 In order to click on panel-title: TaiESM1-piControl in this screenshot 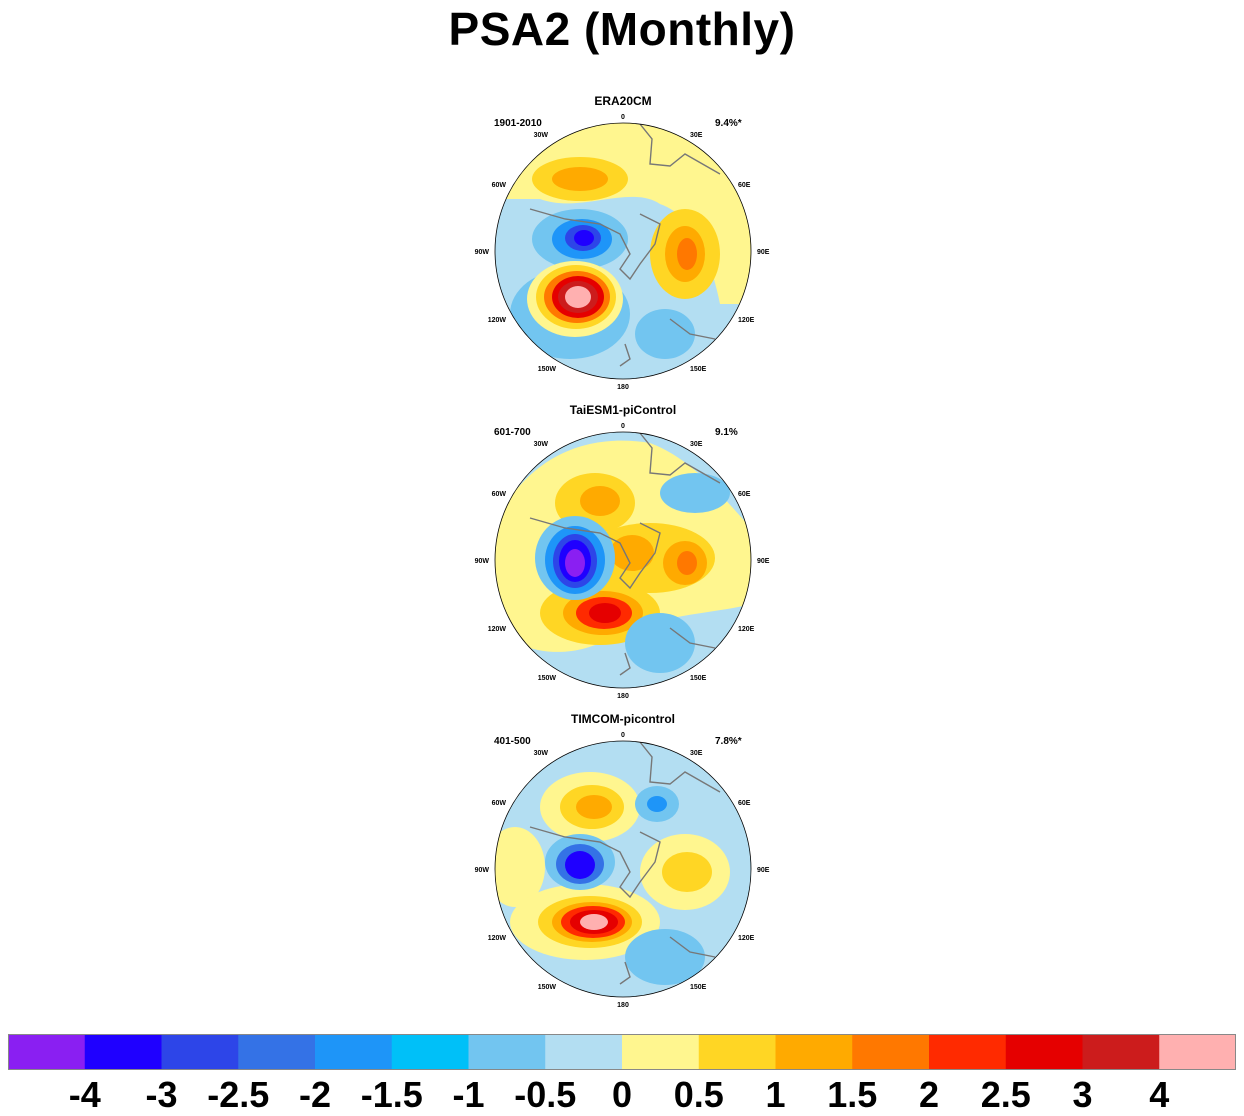, I will do `click(623, 410)`.